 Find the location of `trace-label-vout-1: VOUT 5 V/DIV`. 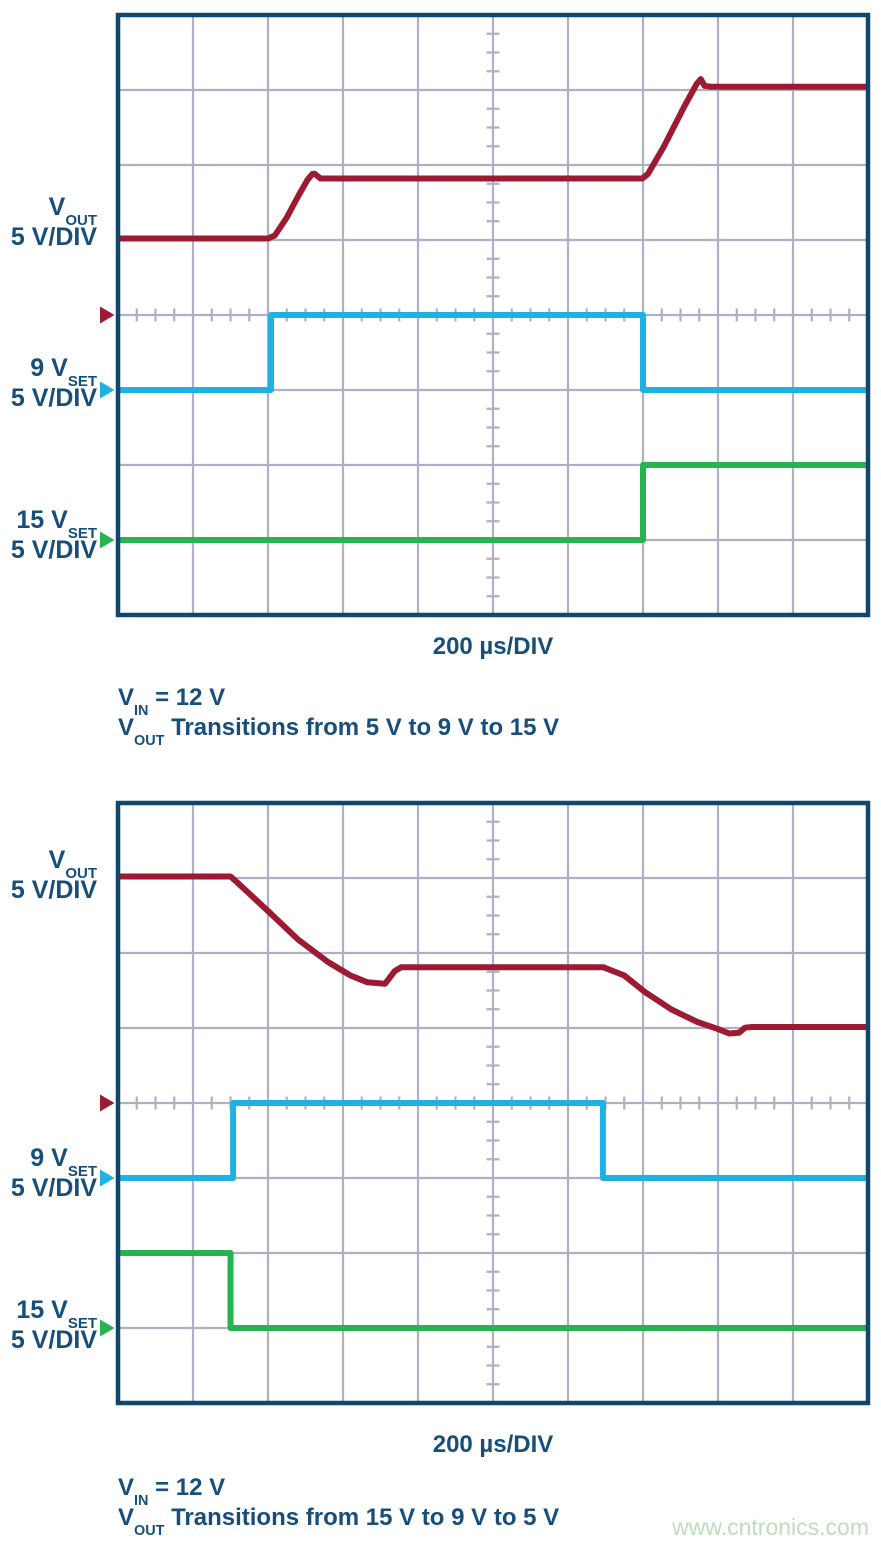

trace-label-vout-1: VOUT 5 V/DIV is located at coordinates (48, 222).